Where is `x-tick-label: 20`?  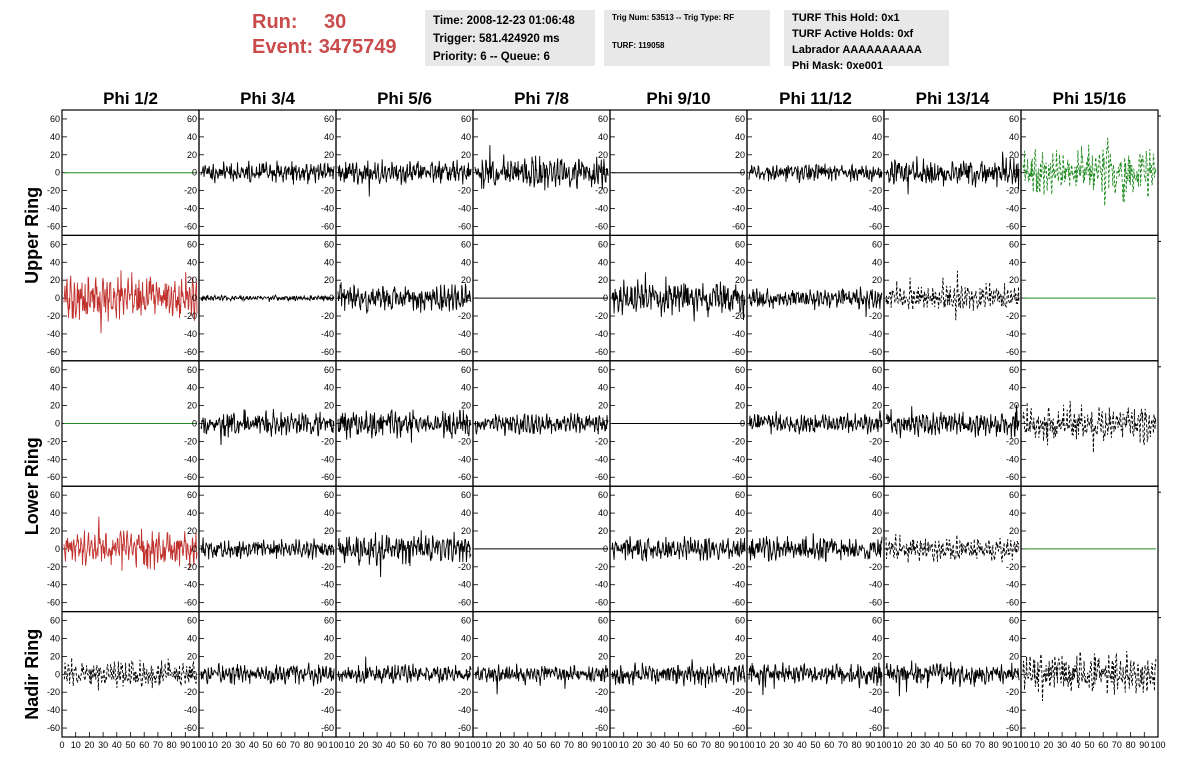 x-tick-label: 20 is located at coordinates (637, 745).